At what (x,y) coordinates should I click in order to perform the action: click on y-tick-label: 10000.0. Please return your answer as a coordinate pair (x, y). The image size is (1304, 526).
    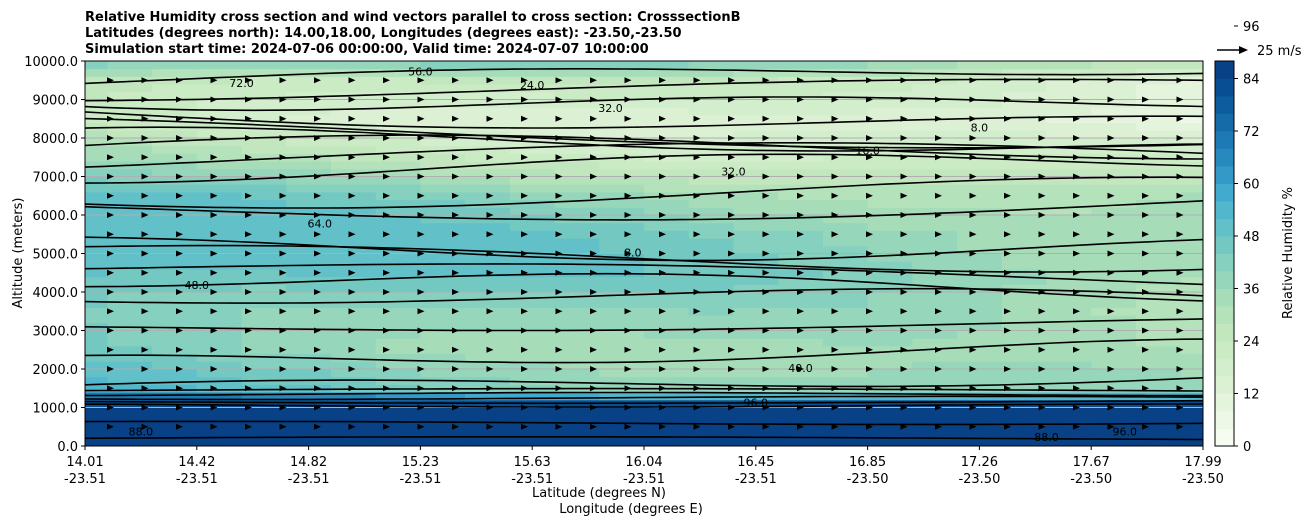
    Looking at the image, I should click on (51, 62).